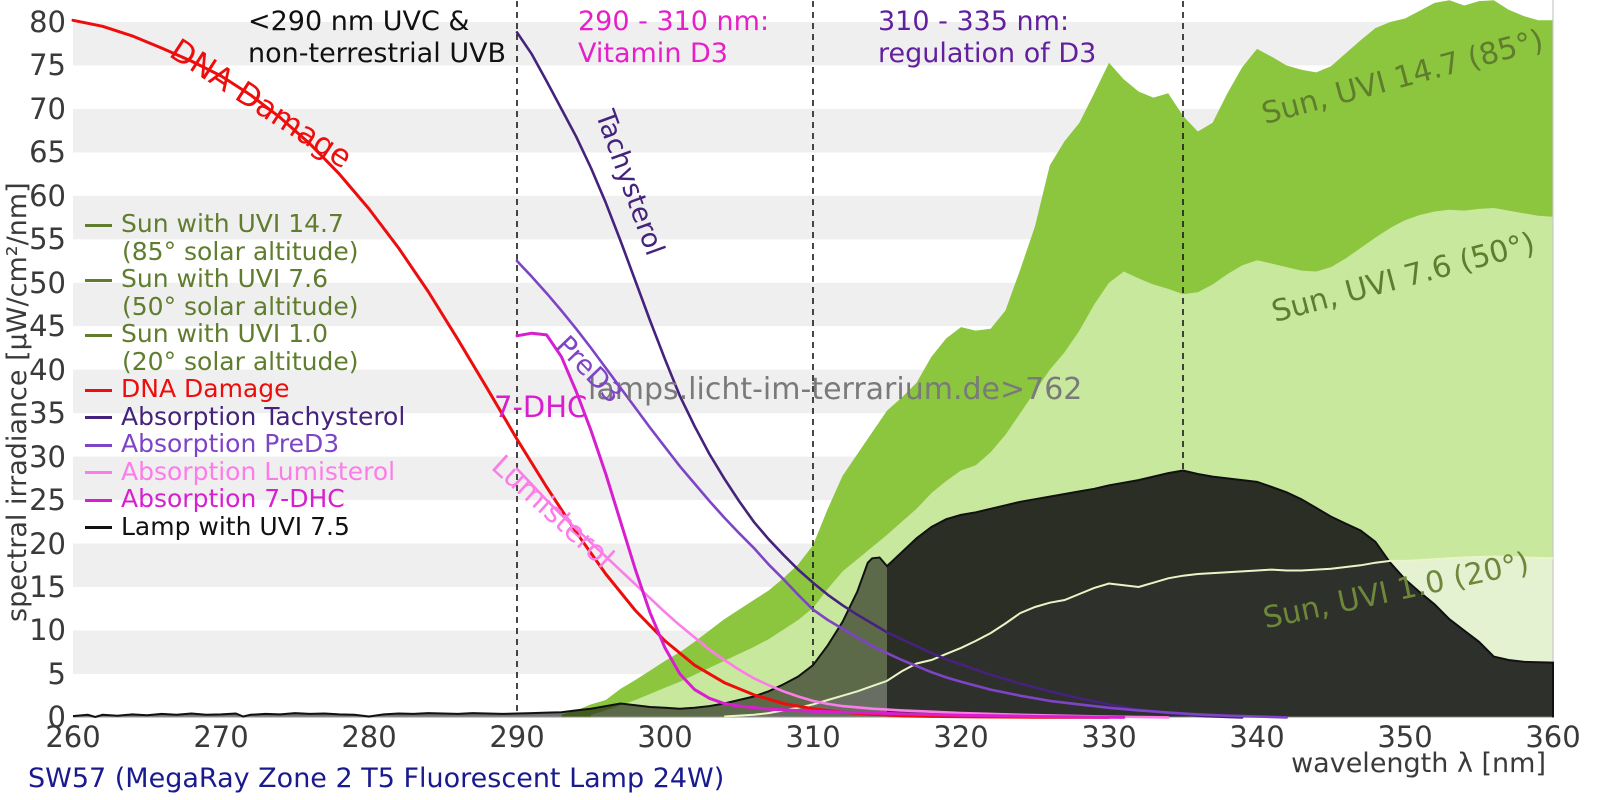  Describe the element at coordinates (47, 21) in the screenshot. I see `y-tick-label: 80` at that location.